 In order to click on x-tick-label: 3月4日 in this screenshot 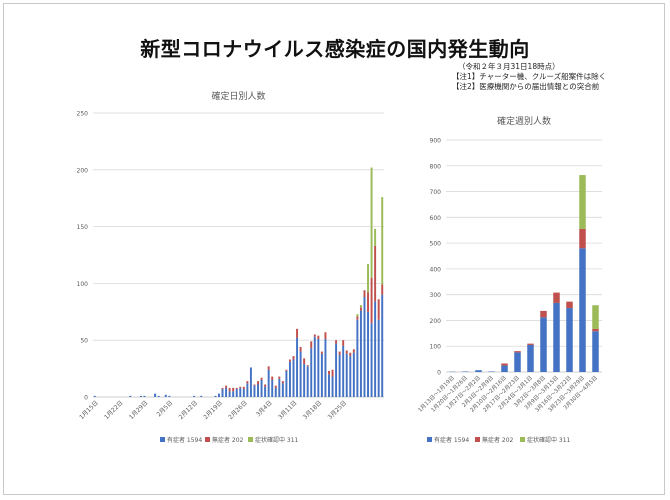, I will do `click(264, 408)`.